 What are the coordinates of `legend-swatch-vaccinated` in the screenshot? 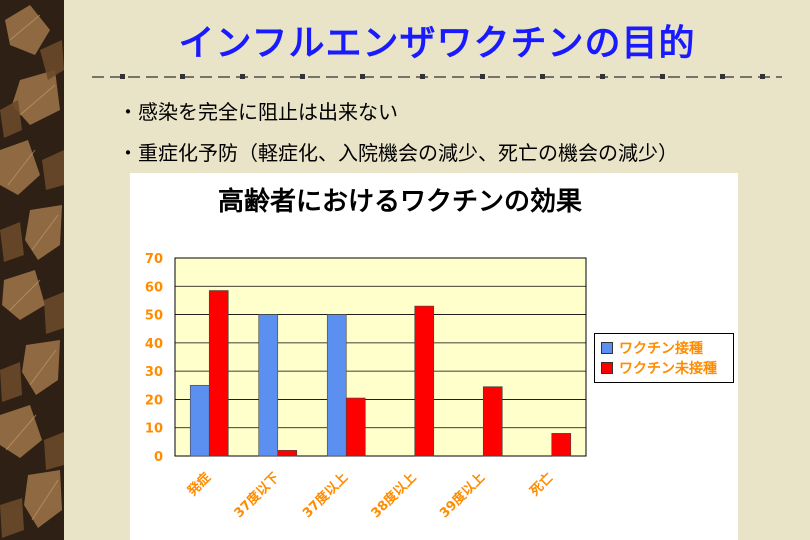 It's located at (607, 348).